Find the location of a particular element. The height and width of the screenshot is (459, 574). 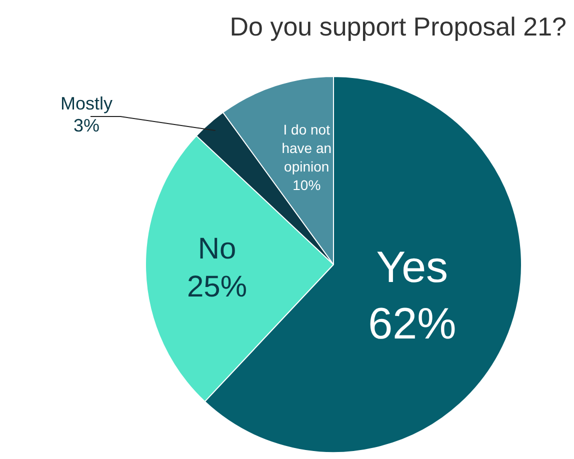

slice-label: Yes is located at coordinates (412, 267).